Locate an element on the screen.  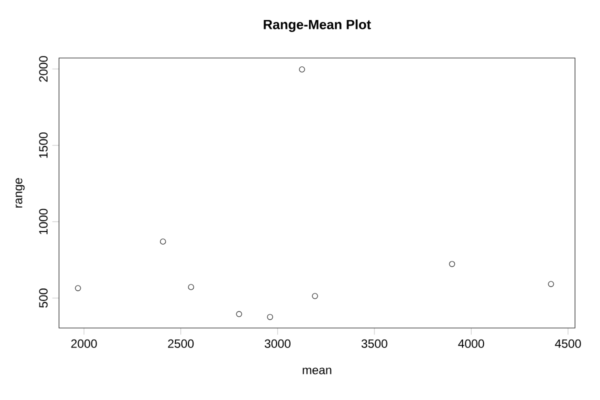
x-tick-label: 2000 is located at coordinates (84, 343).